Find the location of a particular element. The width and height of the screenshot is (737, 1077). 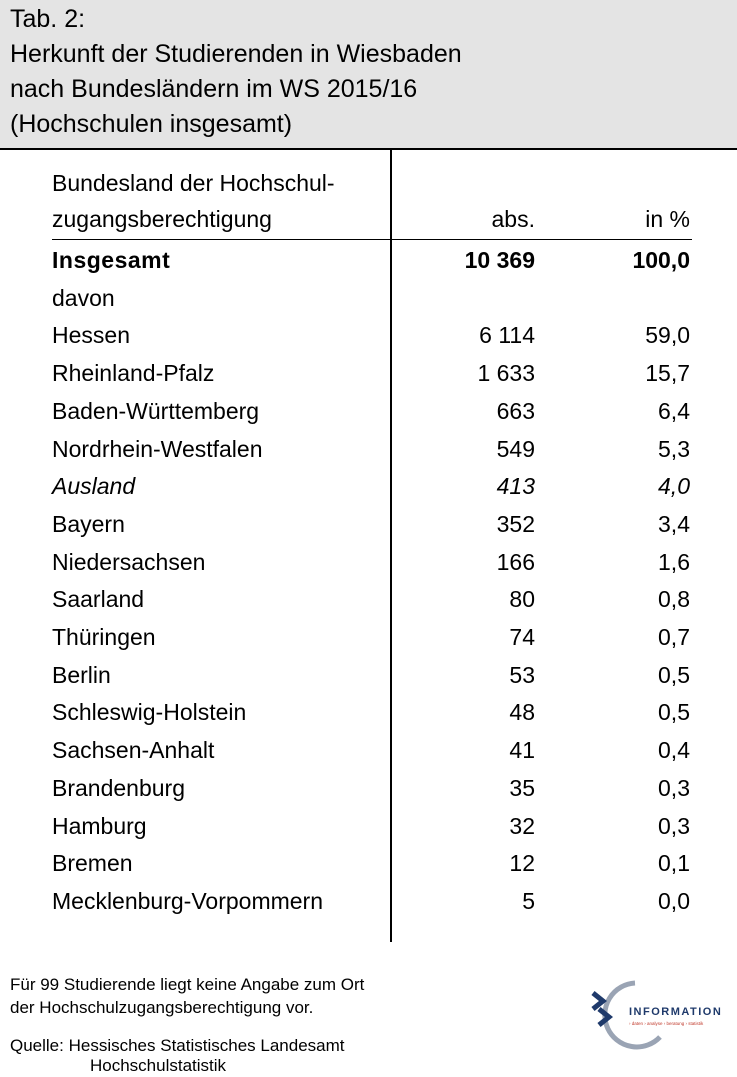

cell-pct: 0,0 is located at coordinates (674, 900).